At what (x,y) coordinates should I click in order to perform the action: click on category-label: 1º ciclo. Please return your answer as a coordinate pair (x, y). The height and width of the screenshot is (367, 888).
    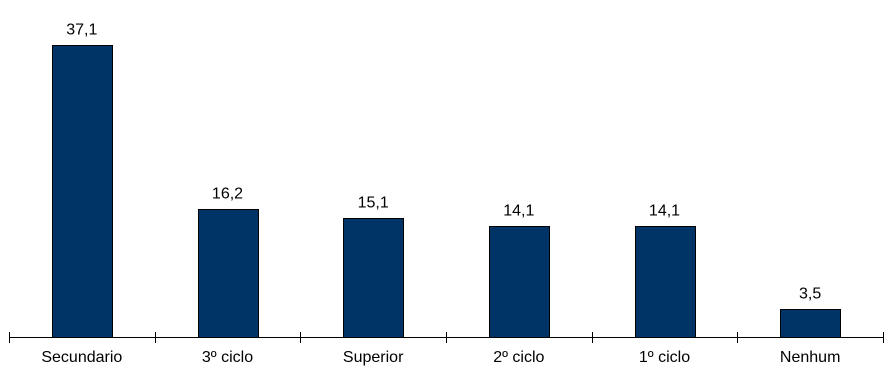
    Looking at the image, I should click on (664, 357).